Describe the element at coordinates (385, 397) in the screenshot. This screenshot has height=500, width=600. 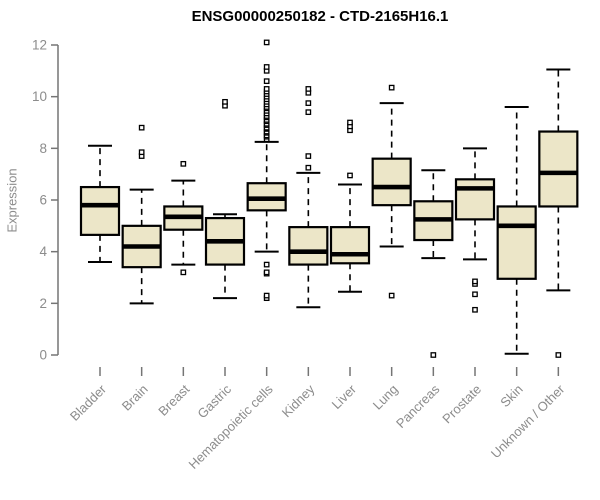
I see `x-tick-label-lung: Lung` at that location.